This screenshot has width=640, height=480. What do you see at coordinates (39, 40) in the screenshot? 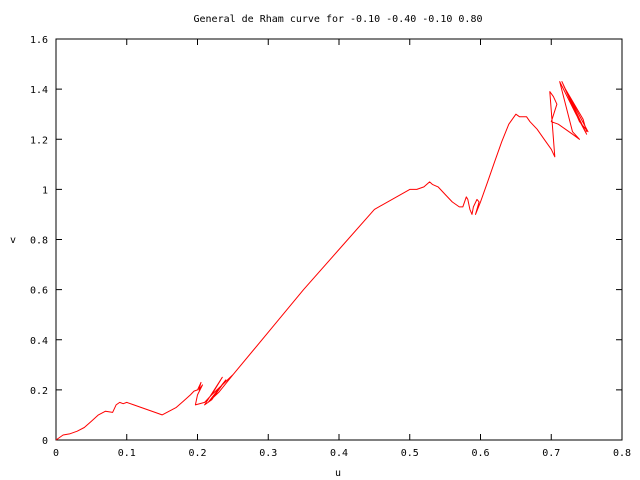
I see `y-tick-label: 1.6` at bounding box center [39, 40].